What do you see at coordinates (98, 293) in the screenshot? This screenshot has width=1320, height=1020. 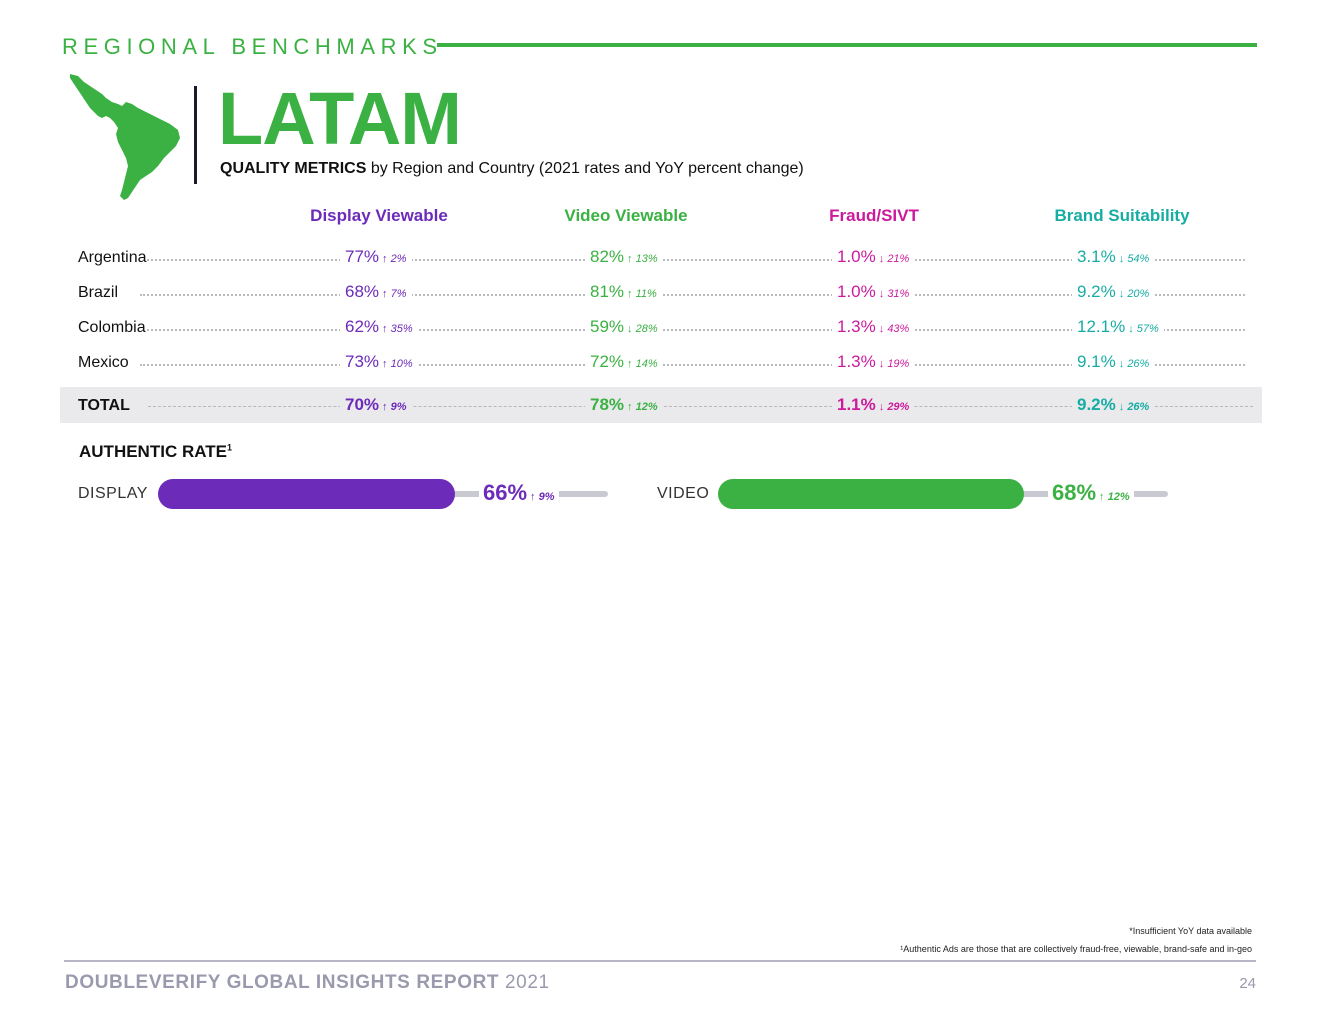 I see `country-label: Brazil` at bounding box center [98, 293].